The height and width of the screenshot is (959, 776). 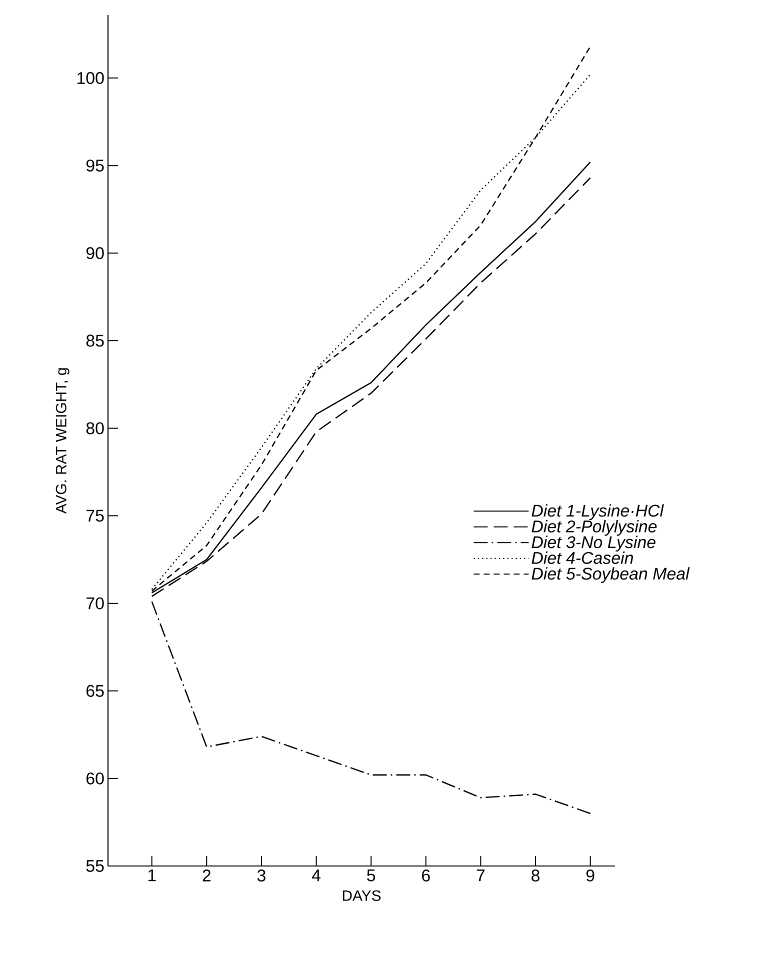 What do you see at coordinates (95, 603) in the screenshot?
I see `y-tick-label: 70` at bounding box center [95, 603].